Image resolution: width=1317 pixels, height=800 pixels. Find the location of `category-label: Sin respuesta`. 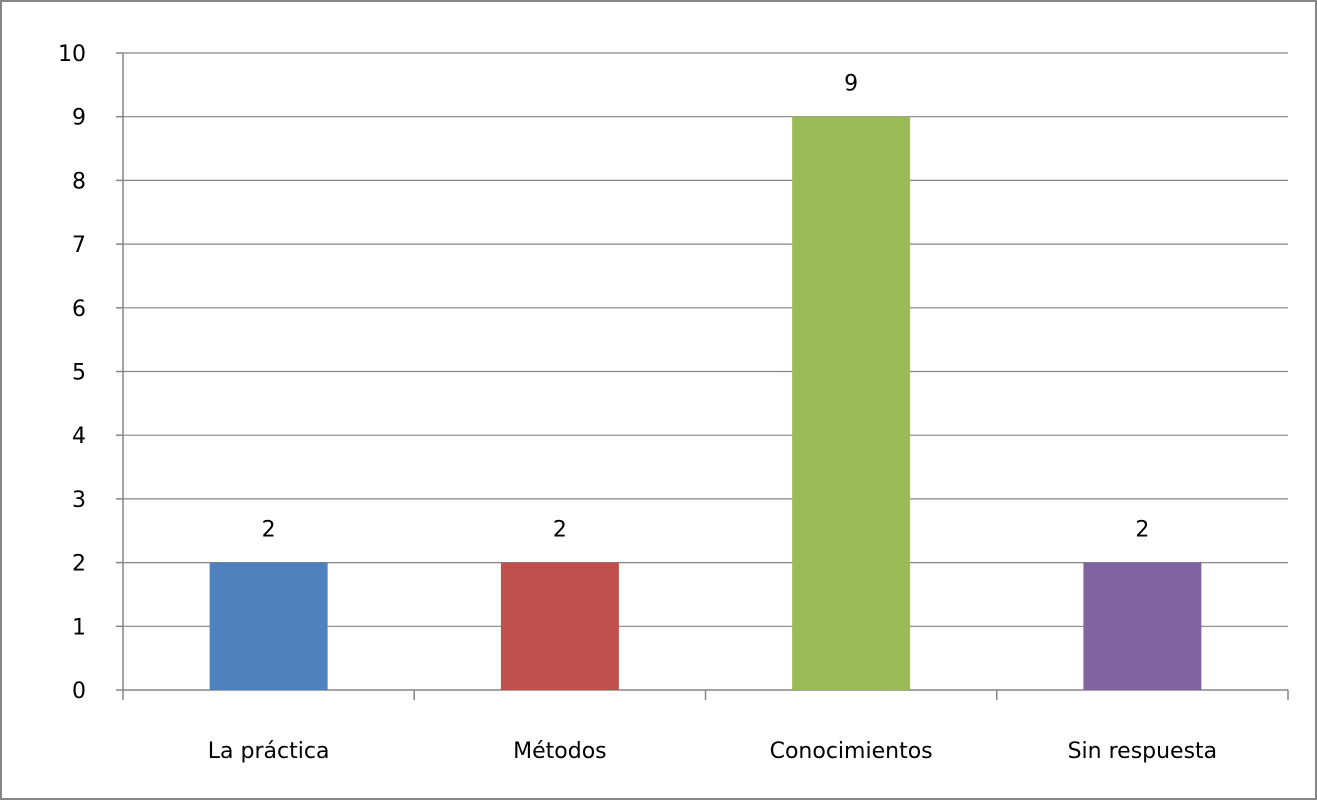

category-label: Sin respuesta is located at coordinates (1143, 751).